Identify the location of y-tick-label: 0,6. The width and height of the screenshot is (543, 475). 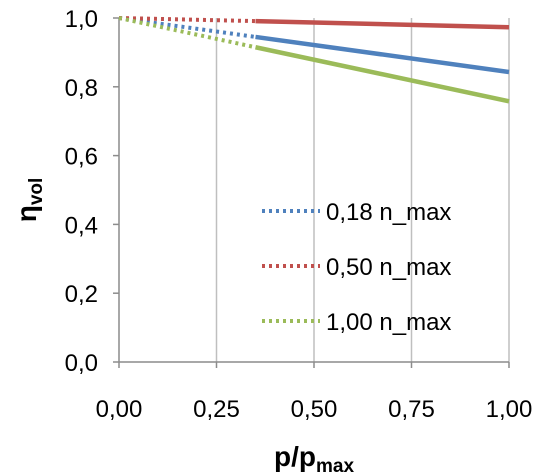
(81, 157).